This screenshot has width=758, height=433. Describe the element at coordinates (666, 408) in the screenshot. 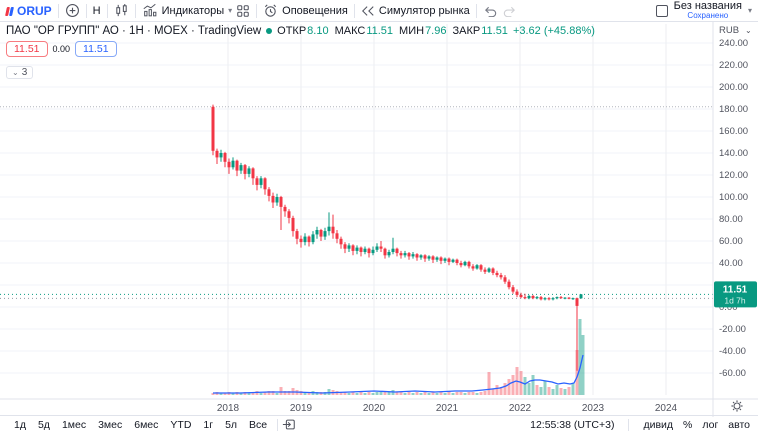

I see `year-tick-label: 2024` at that location.